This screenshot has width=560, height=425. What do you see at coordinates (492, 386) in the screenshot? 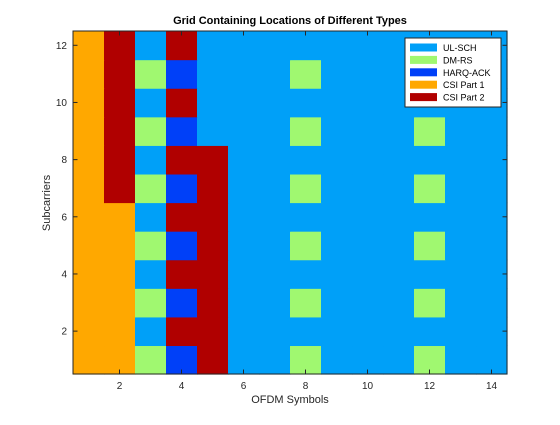
I see `x-tick-label: 14` at bounding box center [492, 386].